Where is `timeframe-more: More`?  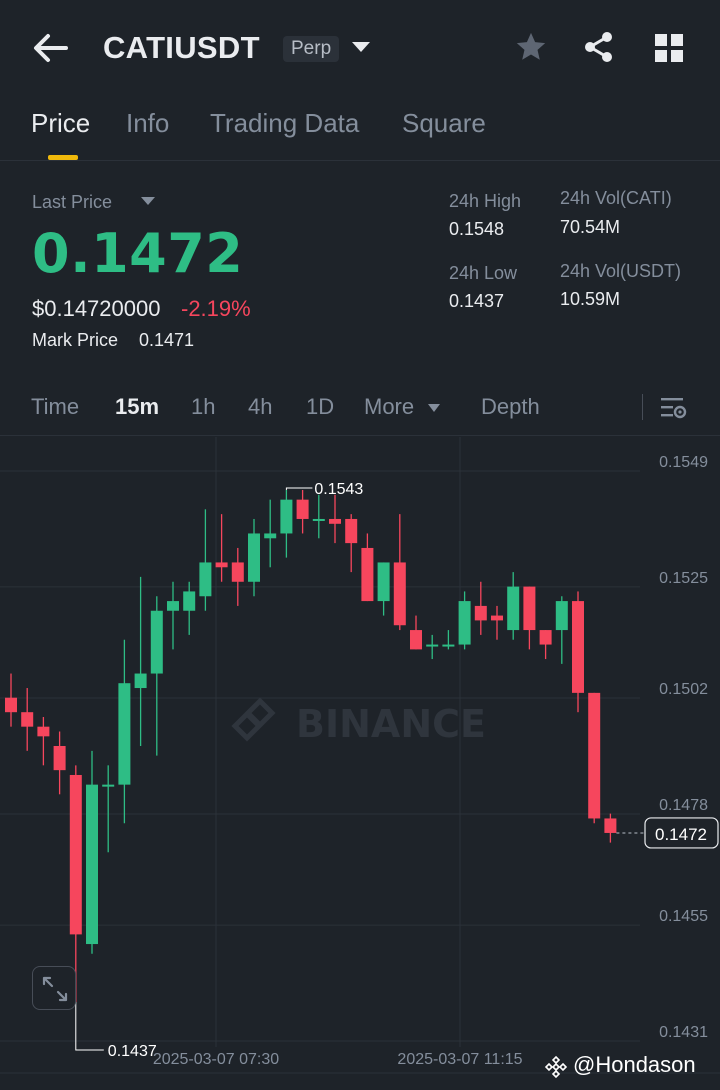
timeframe-more: More is located at coordinates (389, 406).